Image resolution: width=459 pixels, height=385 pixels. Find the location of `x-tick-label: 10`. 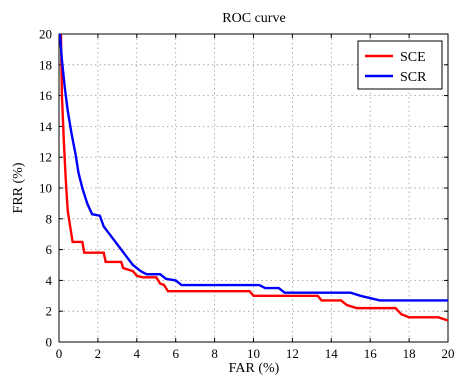

x-tick-label: 10 is located at coordinates (253, 353).